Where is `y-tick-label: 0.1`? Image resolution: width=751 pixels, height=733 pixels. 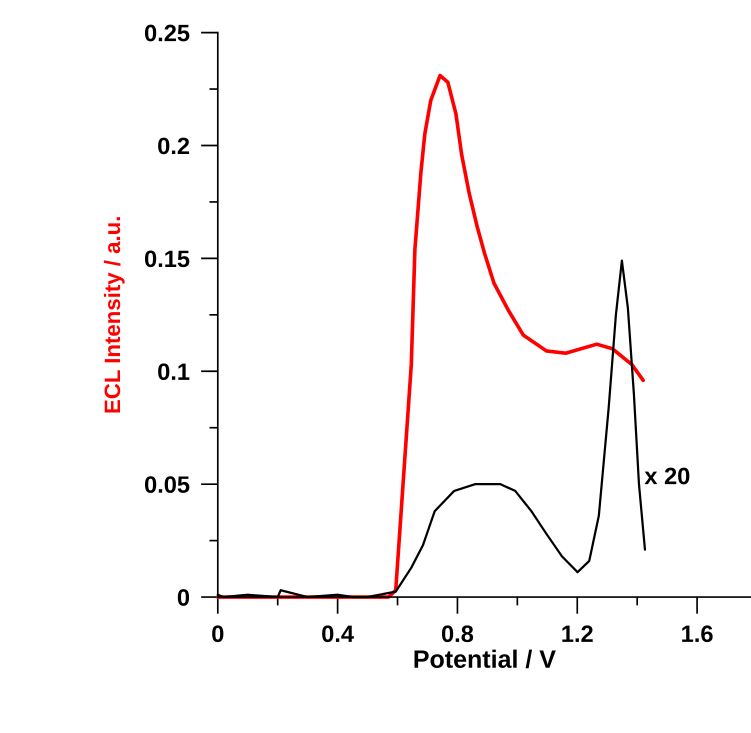
y-tick-label: 0.1 is located at coordinates (174, 371).